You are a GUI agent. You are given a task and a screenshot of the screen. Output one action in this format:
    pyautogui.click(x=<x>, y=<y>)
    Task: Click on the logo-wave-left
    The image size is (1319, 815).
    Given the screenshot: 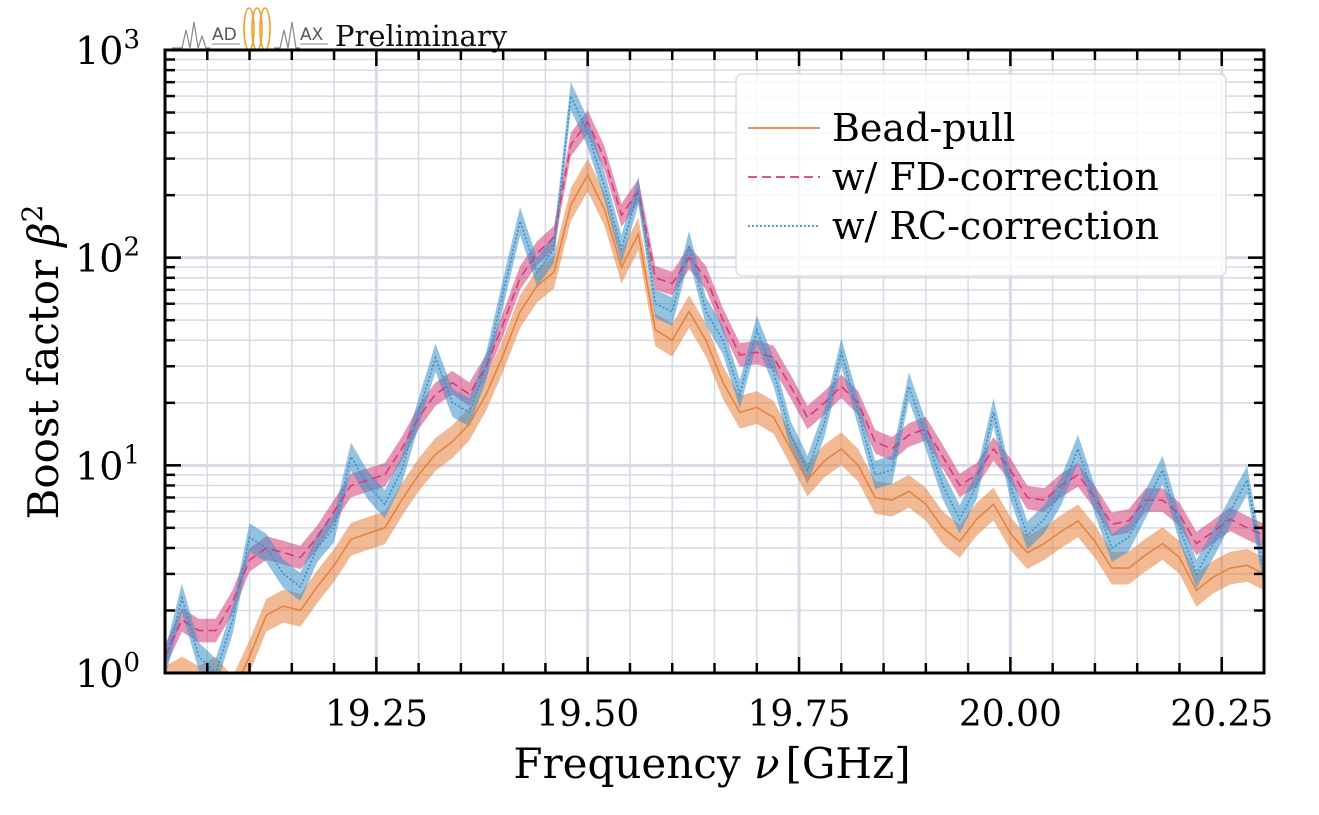 What is the action you would take?
    pyautogui.click(x=191, y=35)
    